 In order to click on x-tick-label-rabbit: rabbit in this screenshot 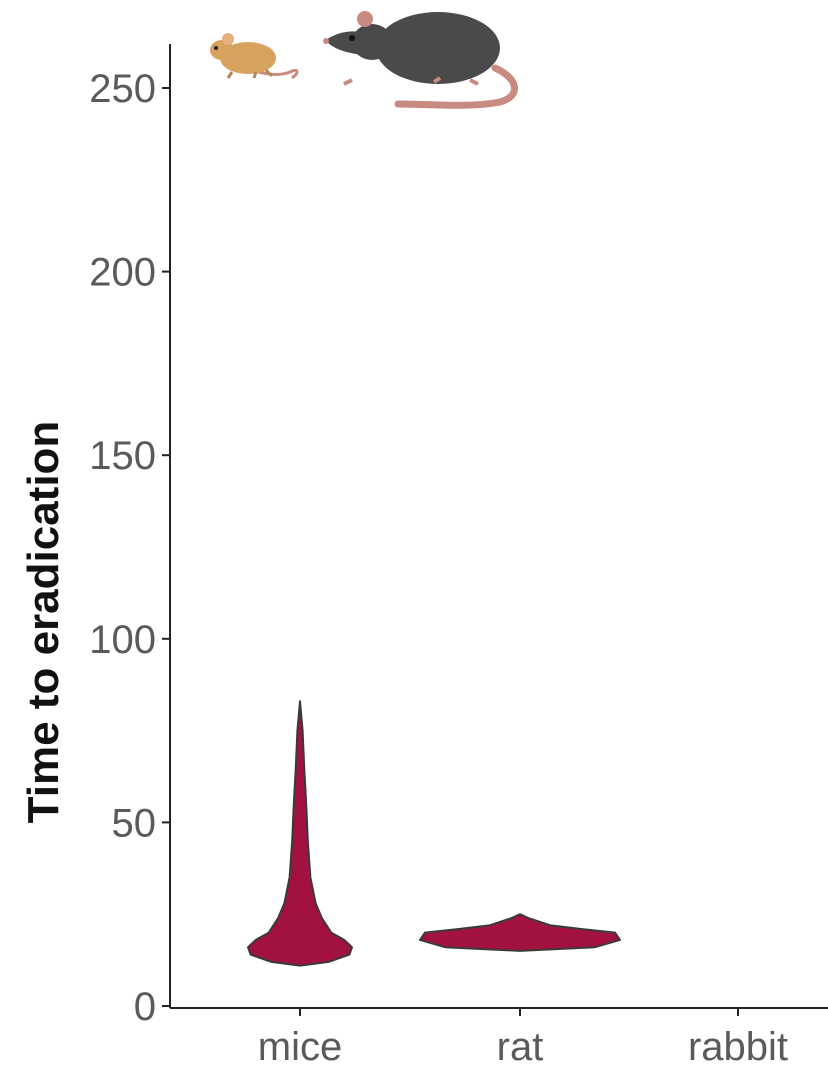, I will do `click(738, 1045)`.